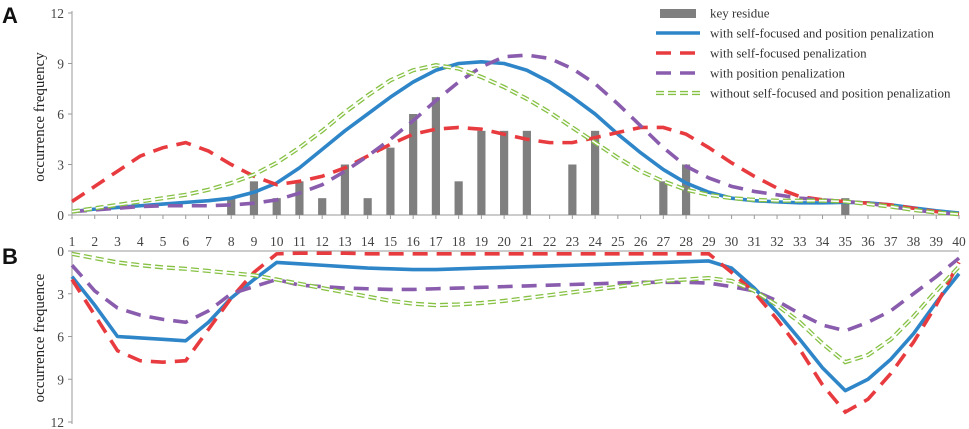  What do you see at coordinates (413, 241) in the screenshot?
I see `x-tick-label: 16` at bounding box center [413, 241].